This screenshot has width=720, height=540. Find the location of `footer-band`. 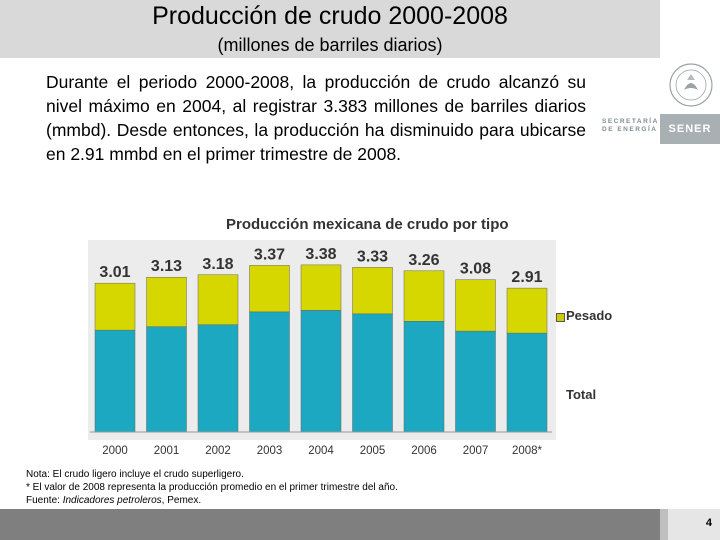

footer-band is located at coordinates (330, 524).